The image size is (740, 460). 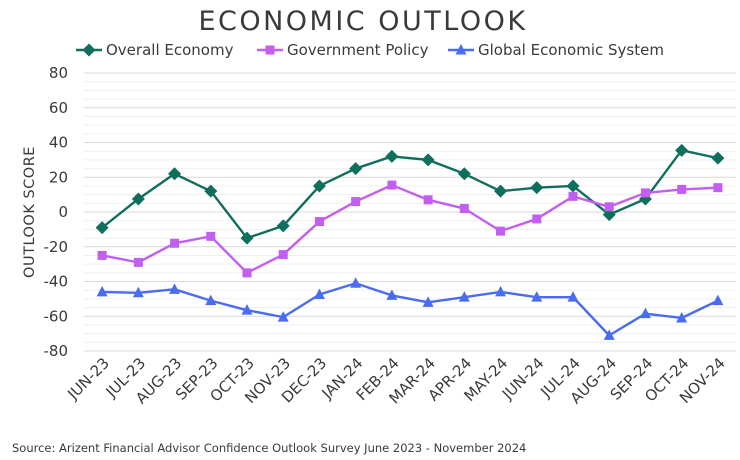 I want to click on legend-item: Overall Economy, so click(x=155, y=50).